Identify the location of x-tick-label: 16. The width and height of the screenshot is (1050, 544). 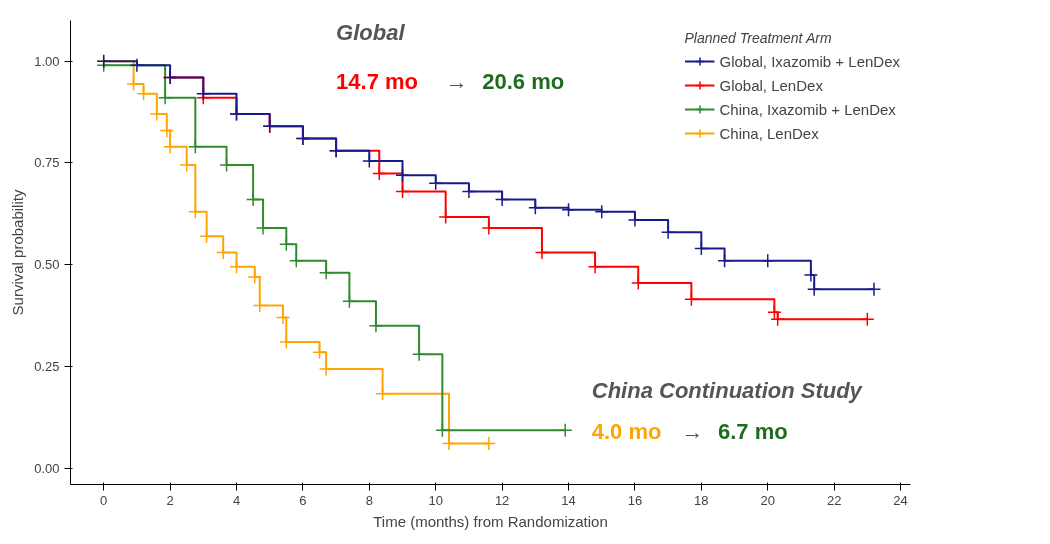
(635, 500).